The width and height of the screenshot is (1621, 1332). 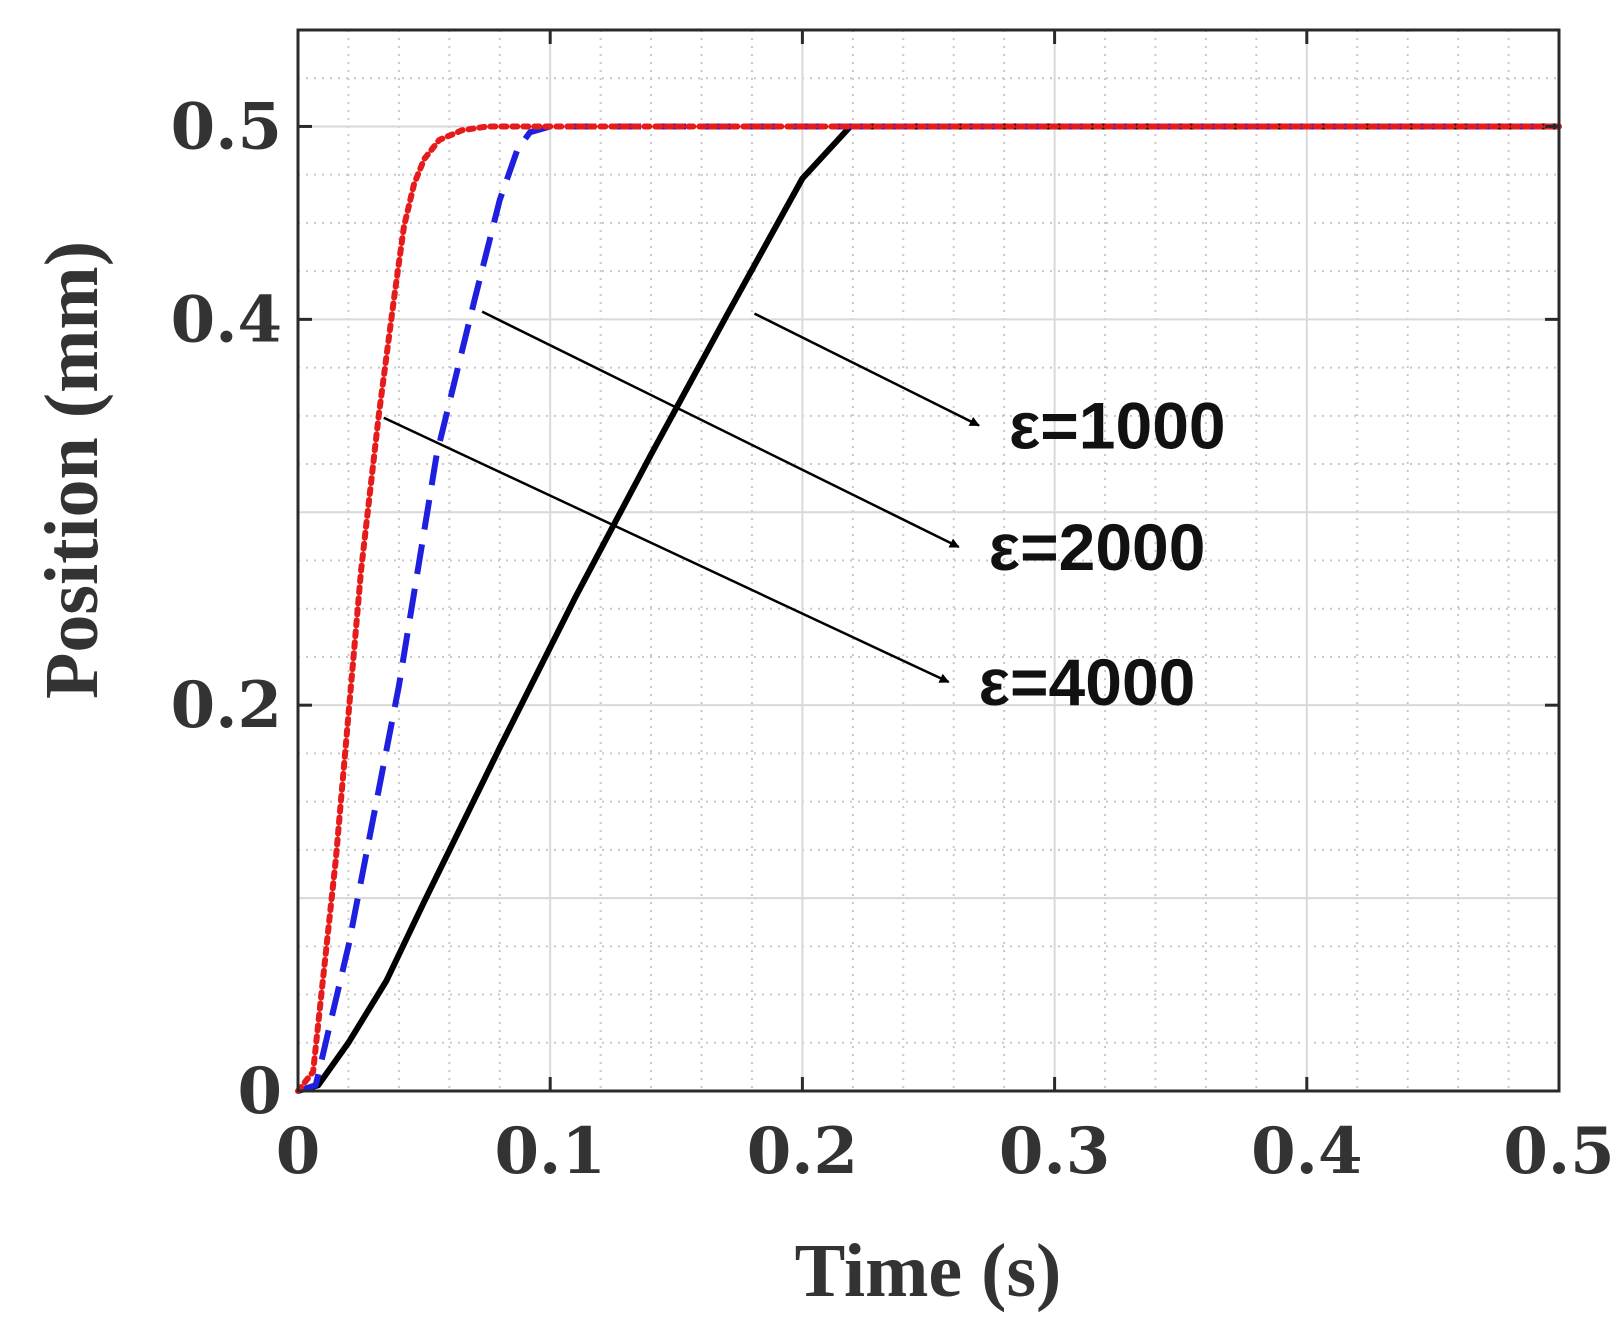 I want to click on y-tick-label: 0.5, so click(x=226, y=126).